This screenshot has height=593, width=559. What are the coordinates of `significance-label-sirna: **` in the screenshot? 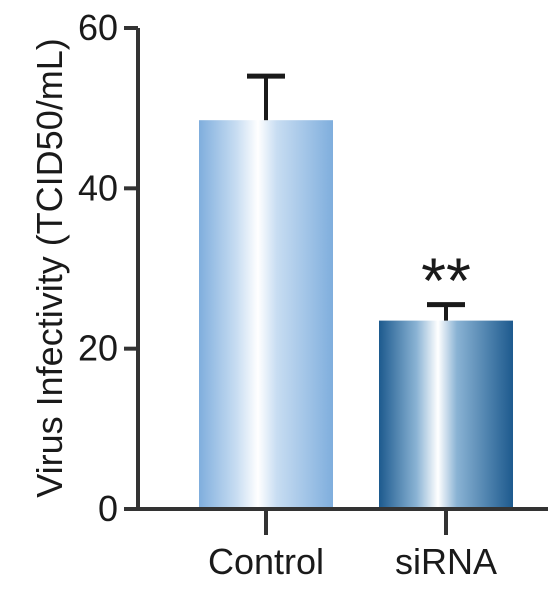 It's located at (446, 281).